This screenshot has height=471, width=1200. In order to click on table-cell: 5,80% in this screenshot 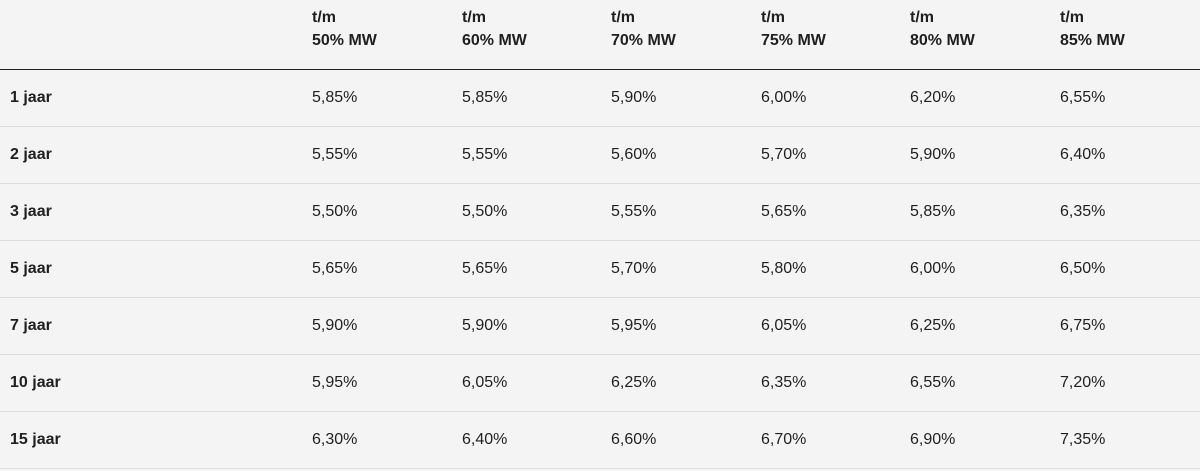, I will do `click(784, 268)`.